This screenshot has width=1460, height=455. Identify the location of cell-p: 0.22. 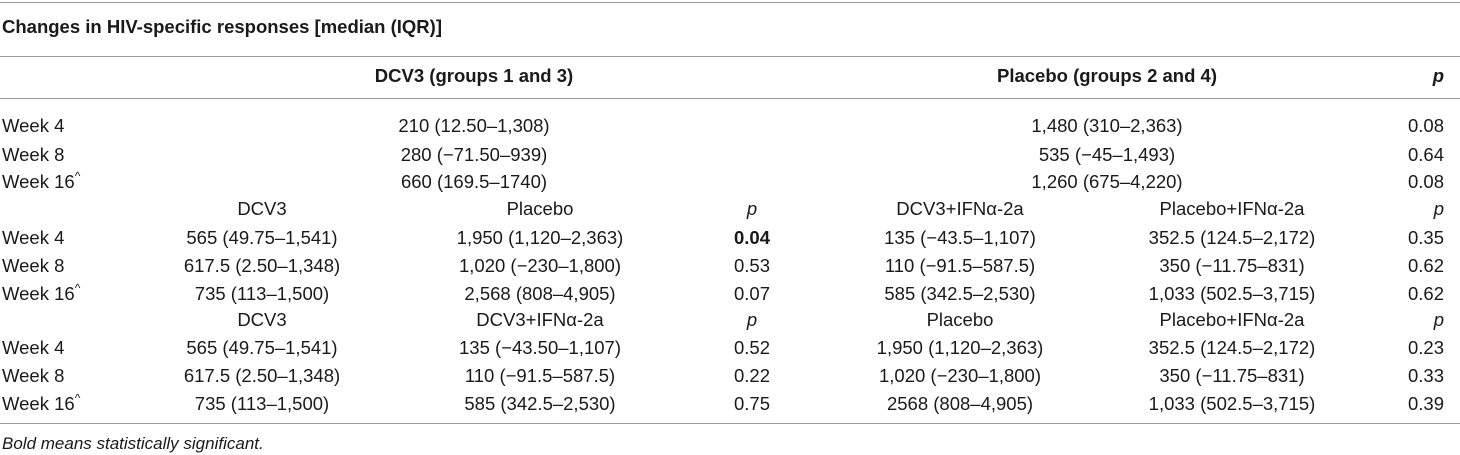
(752, 375).